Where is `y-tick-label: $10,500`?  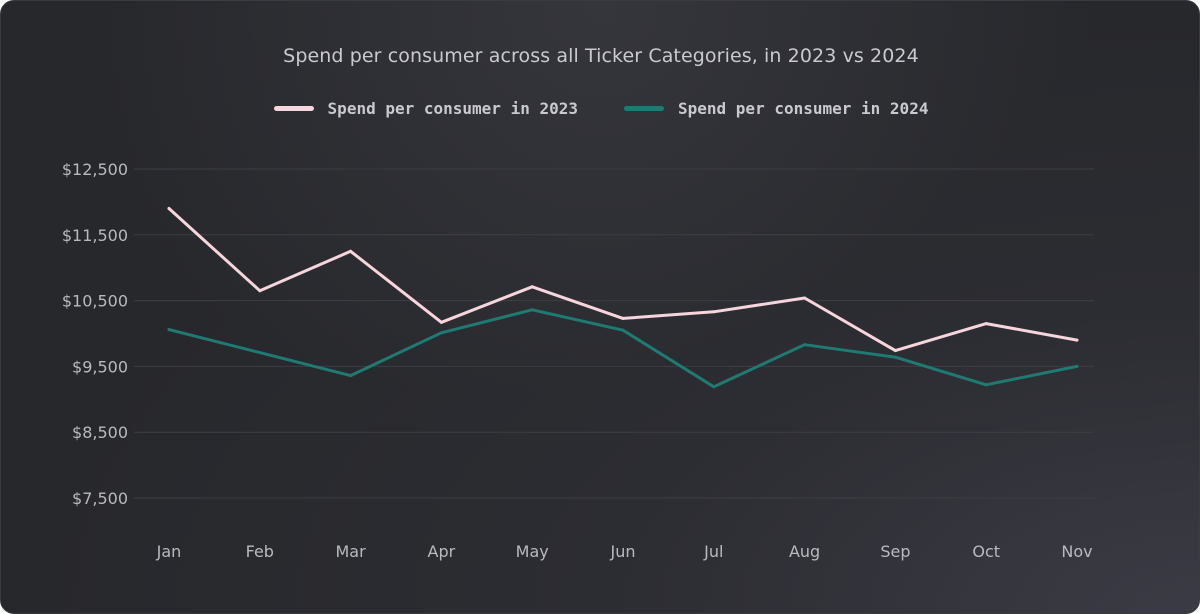 y-tick-label: $10,500 is located at coordinates (95, 301).